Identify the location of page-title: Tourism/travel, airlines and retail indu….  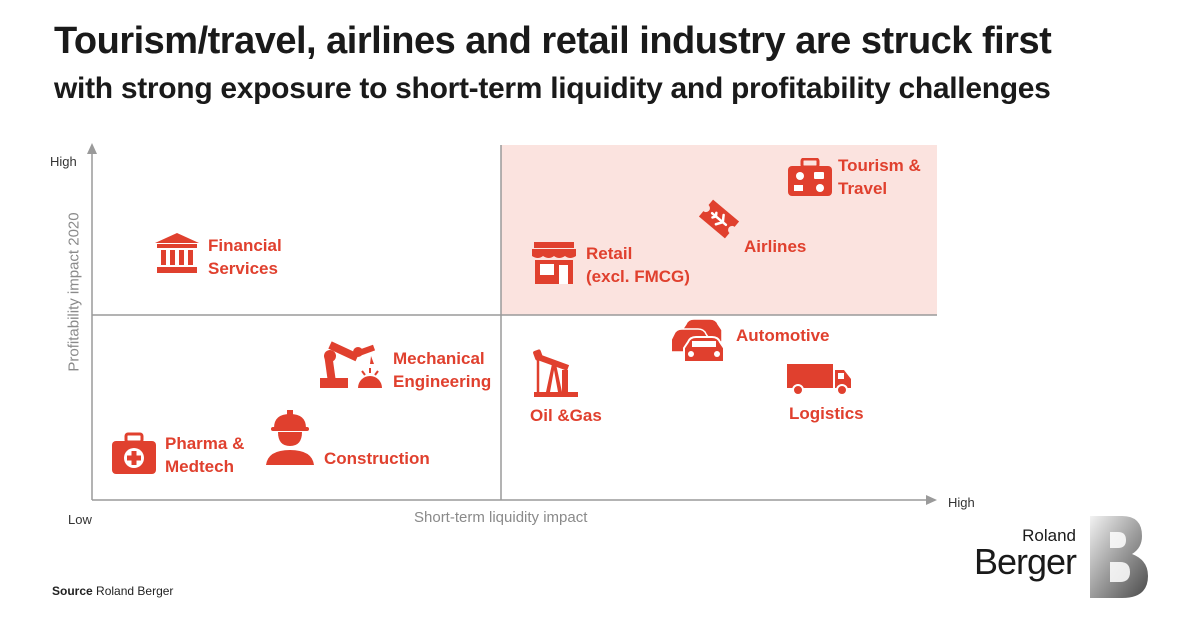
(553, 41).